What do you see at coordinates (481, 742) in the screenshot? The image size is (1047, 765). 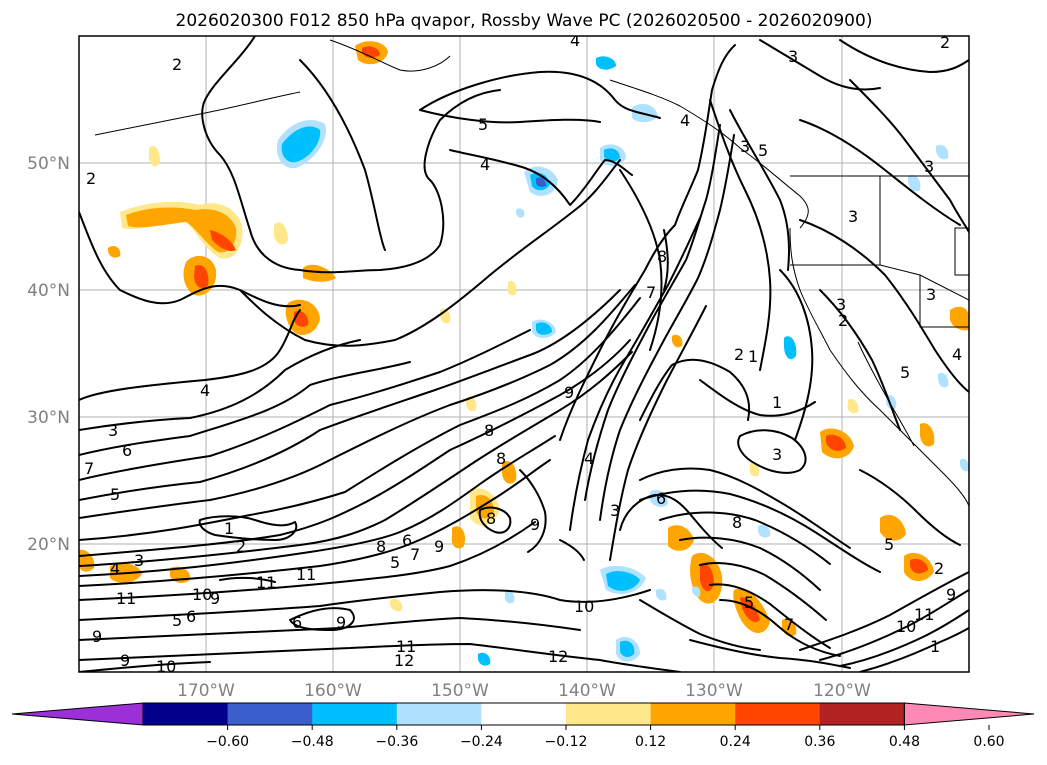 I see `colorbar-tick-label: −0.24` at bounding box center [481, 742].